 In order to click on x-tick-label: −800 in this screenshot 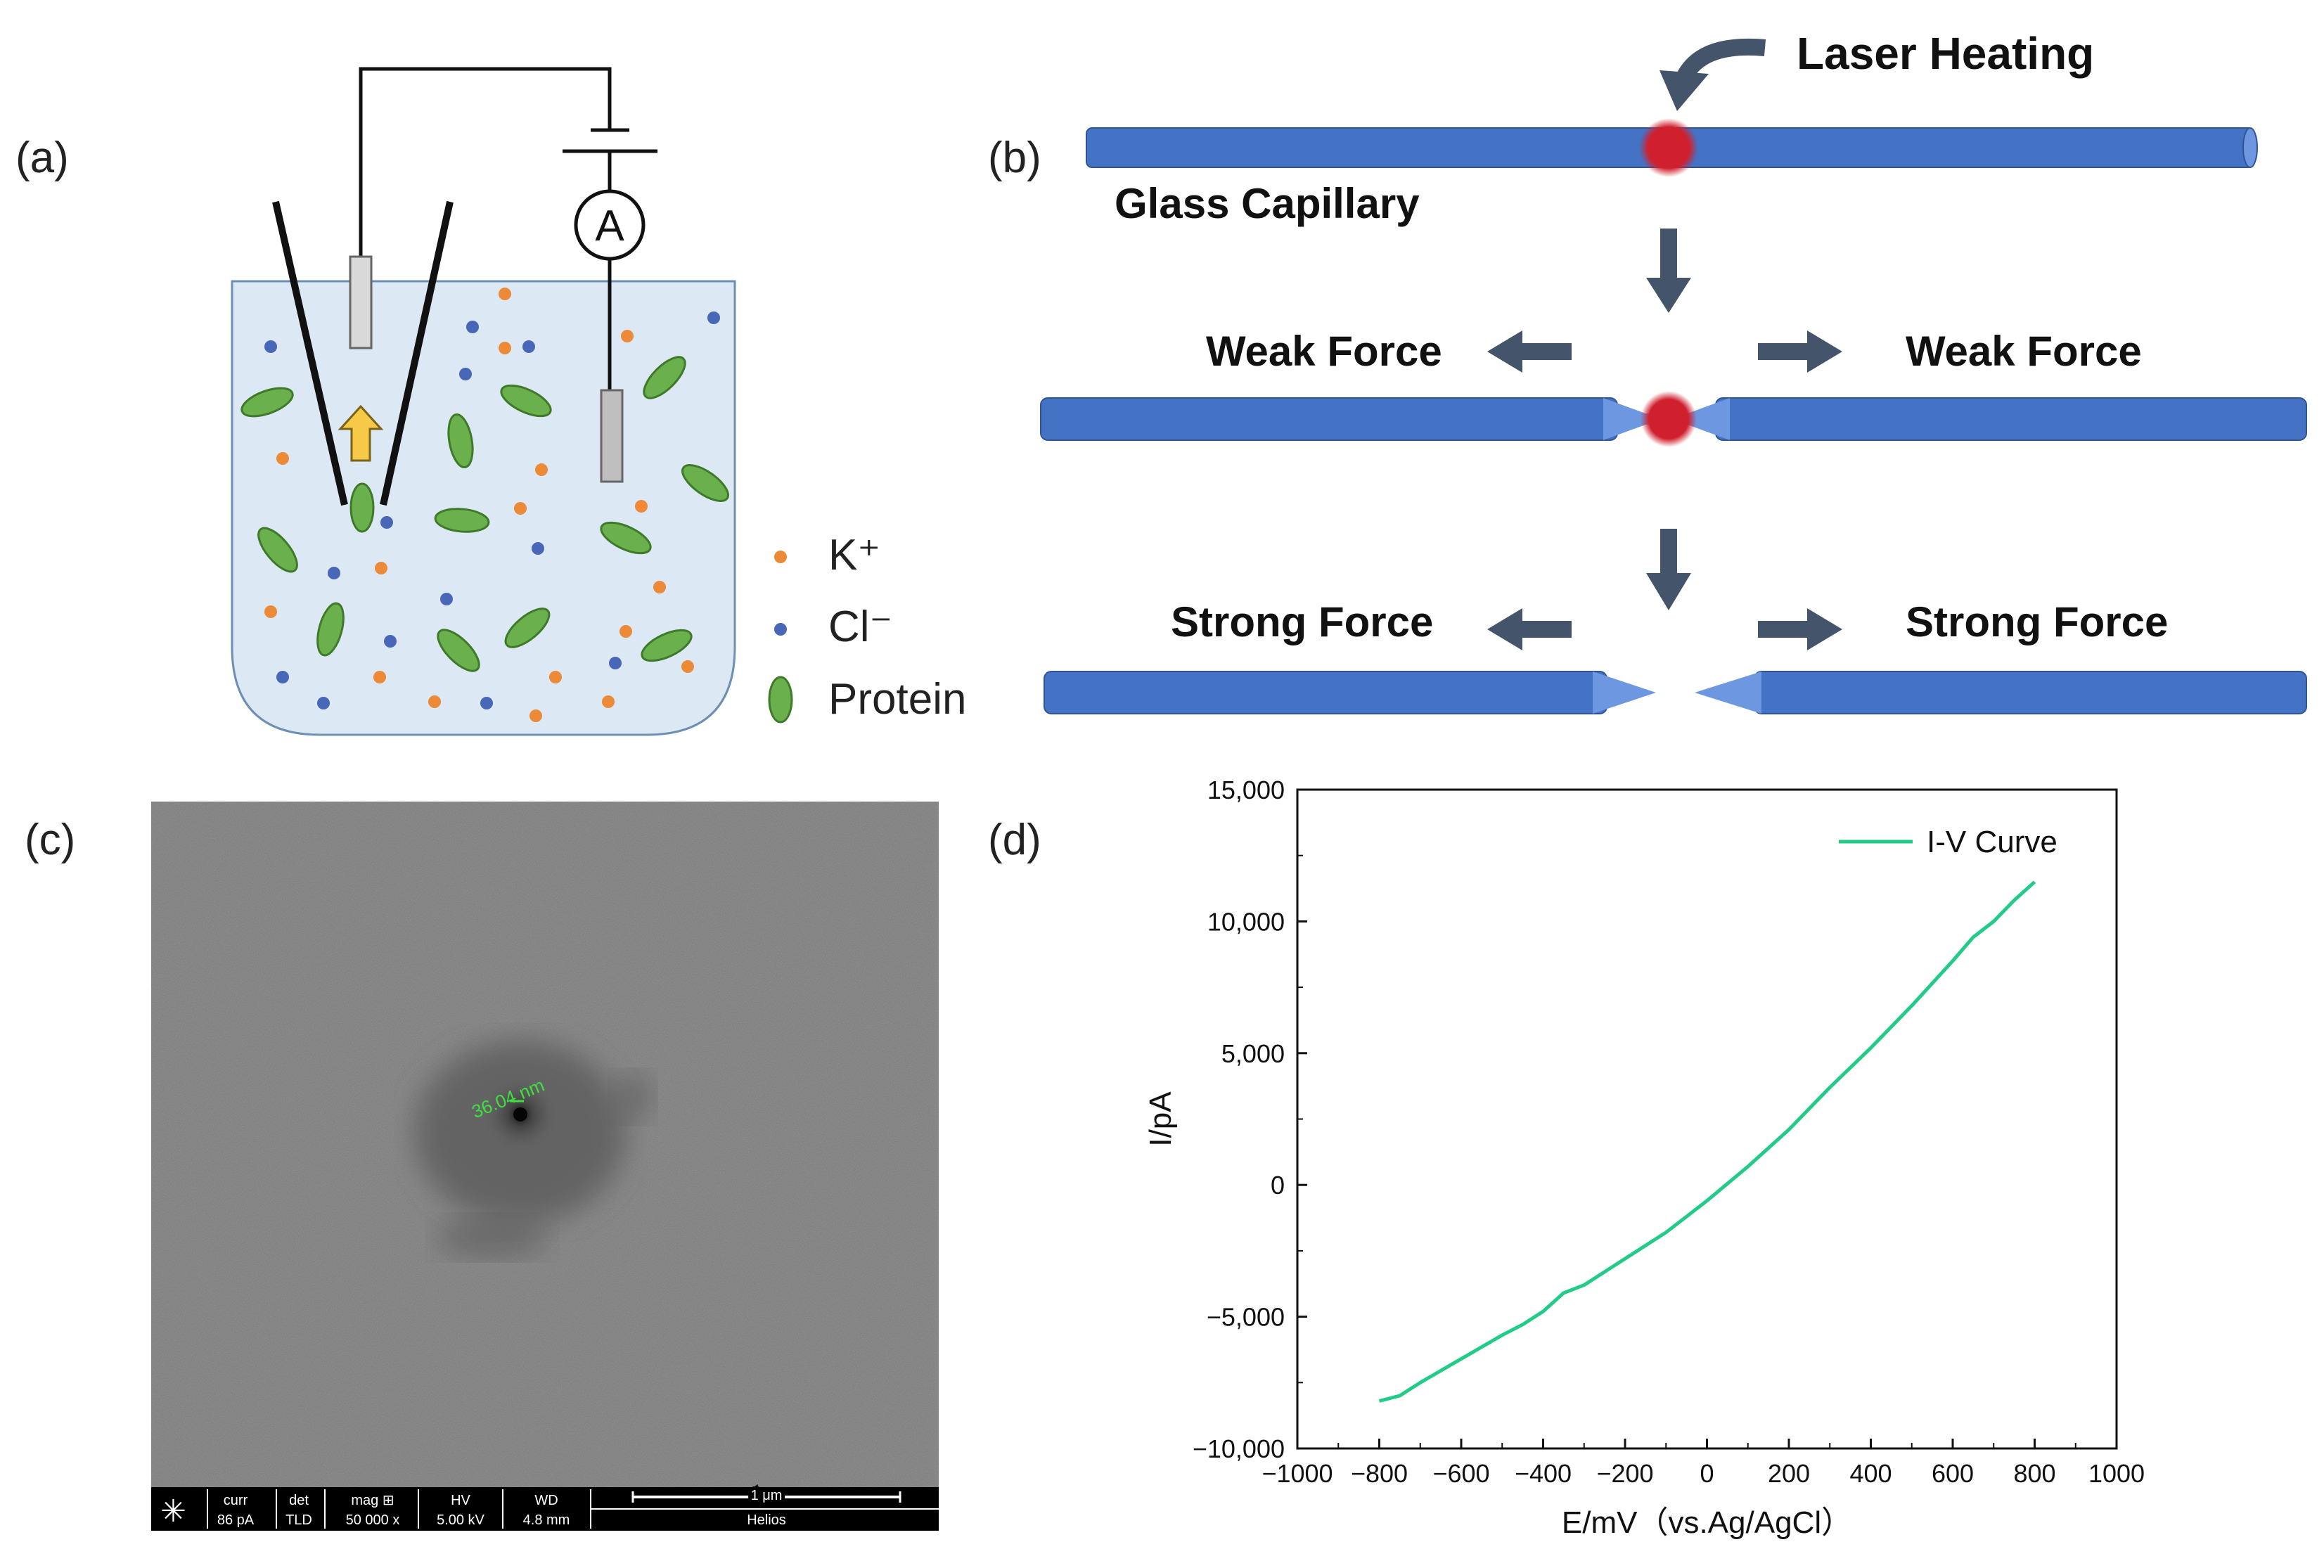, I will do `click(1379, 1473)`.